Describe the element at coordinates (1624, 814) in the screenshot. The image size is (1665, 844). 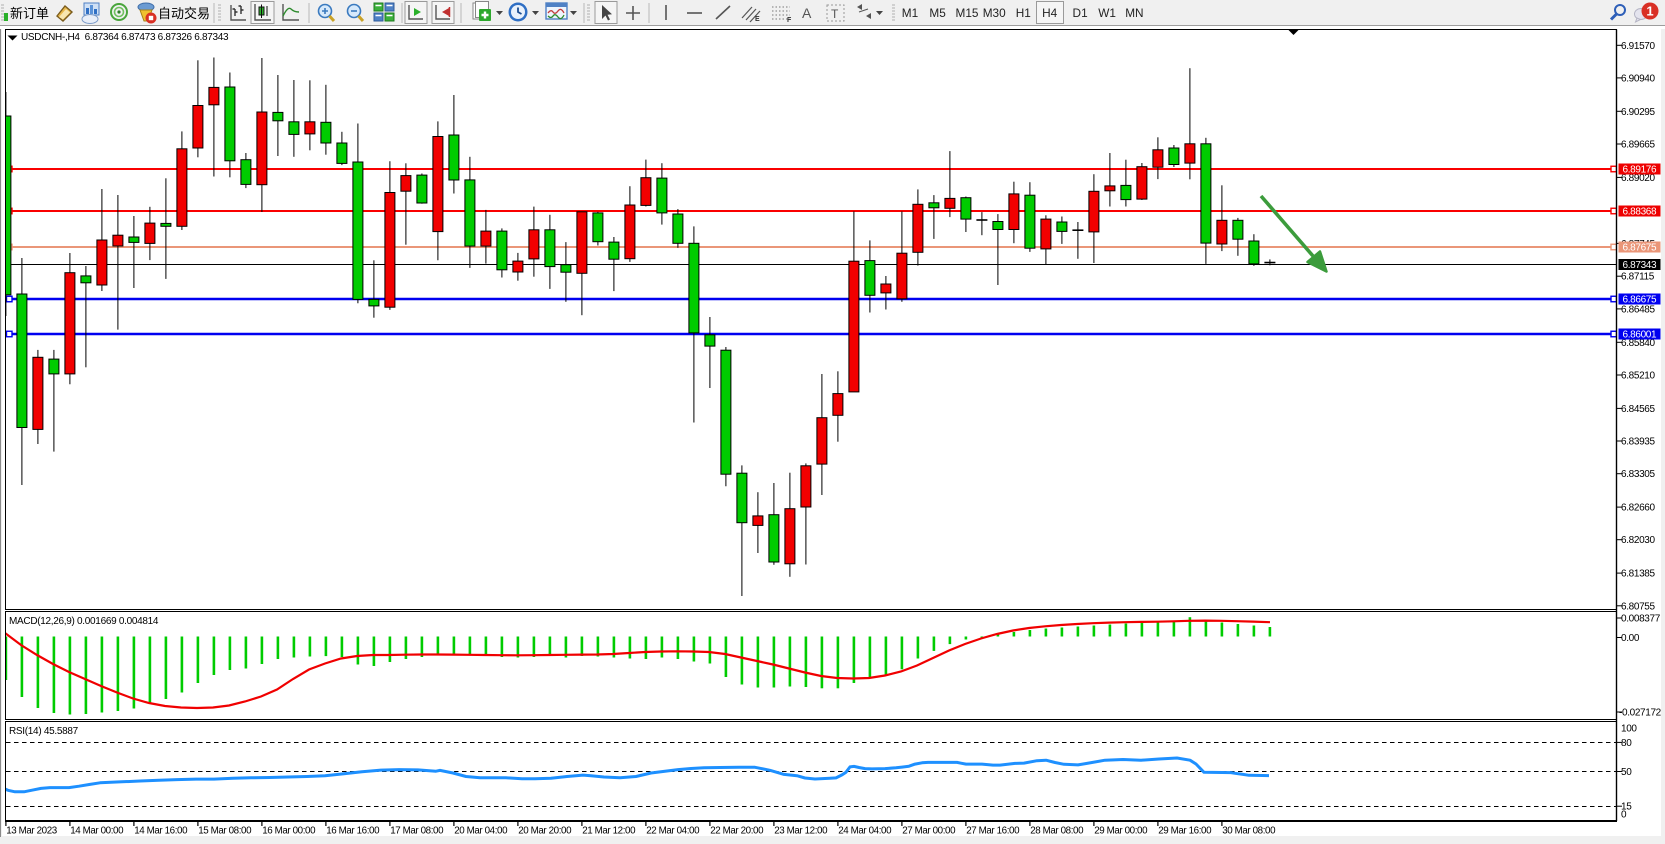
I see `svg-text: 0` at that location.